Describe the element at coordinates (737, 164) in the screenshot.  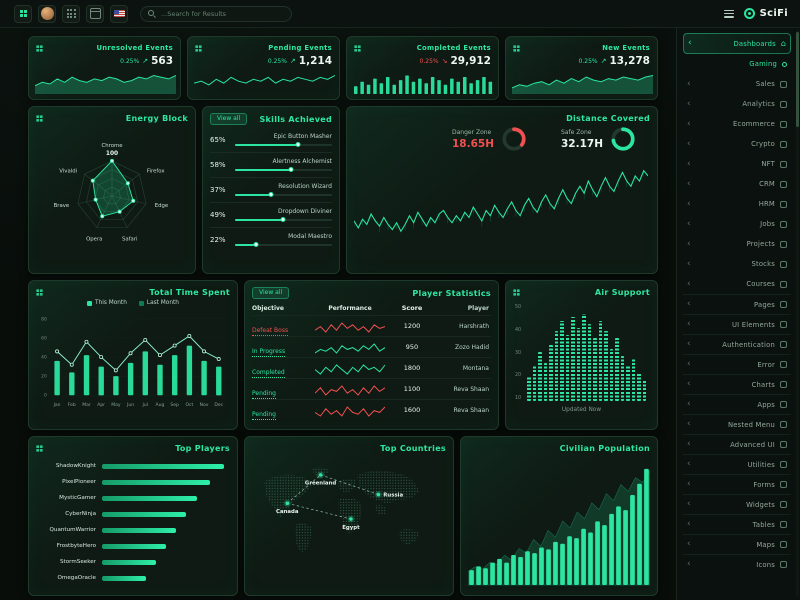
I see `sidebar-item-nft: ‹ NFT` at that location.